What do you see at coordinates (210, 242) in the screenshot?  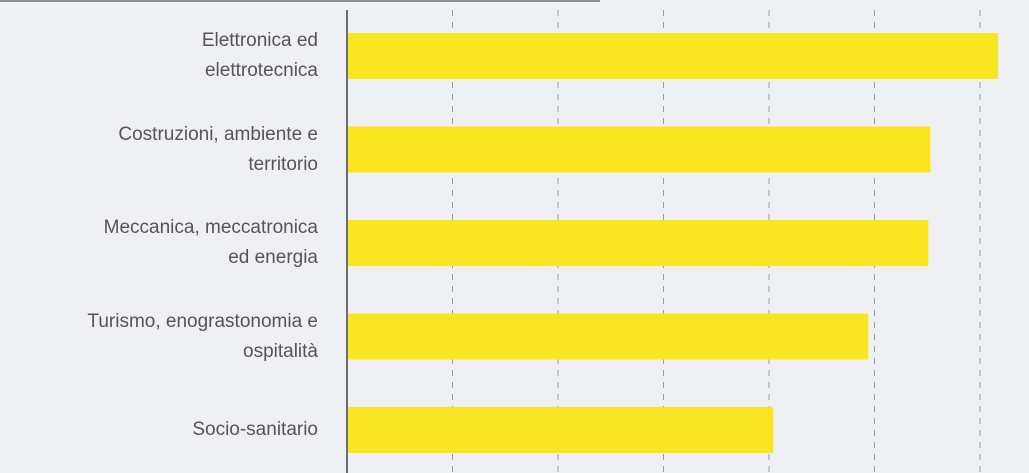 I see `category-label: Meccanica, meccatronica ed energia` at bounding box center [210, 242].